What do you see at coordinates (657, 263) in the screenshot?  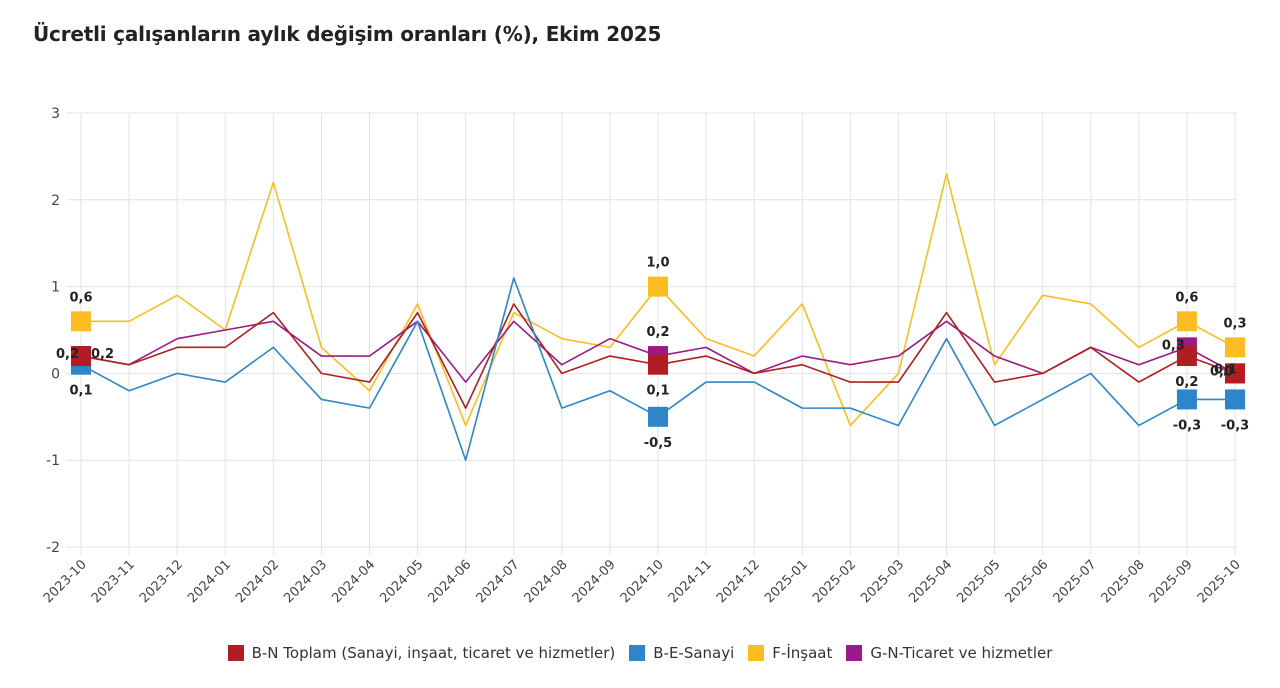 I see `data-label: 1,0` at bounding box center [657, 263].